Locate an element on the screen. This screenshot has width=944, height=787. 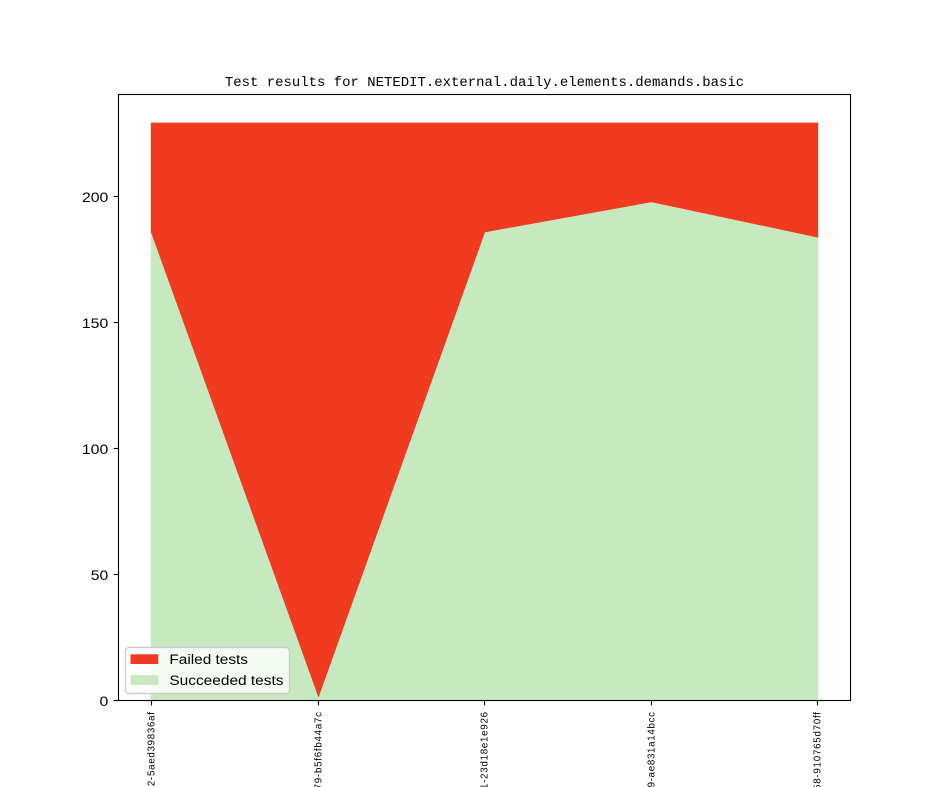
svg-text: 200 is located at coordinates (95, 197).